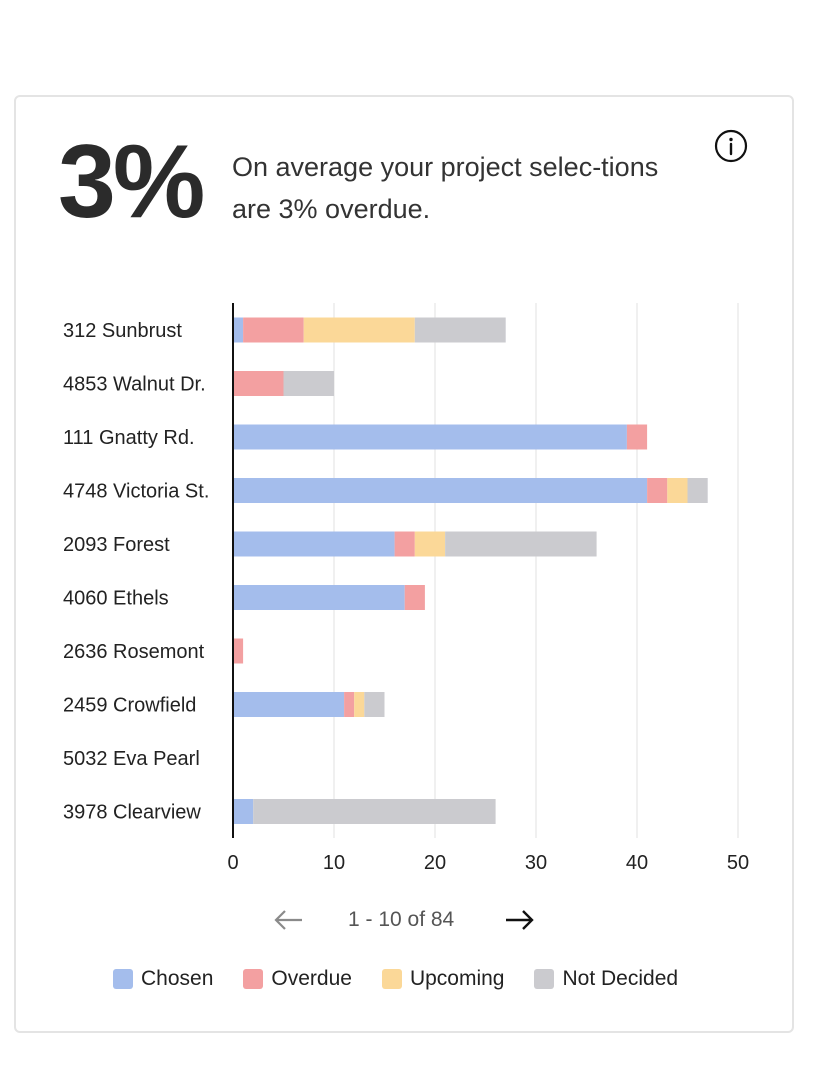 This screenshot has height=1072, width=833. What do you see at coordinates (520, 920) in the screenshot?
I see `arrow-right-icon` at bounding box center [520, 920].